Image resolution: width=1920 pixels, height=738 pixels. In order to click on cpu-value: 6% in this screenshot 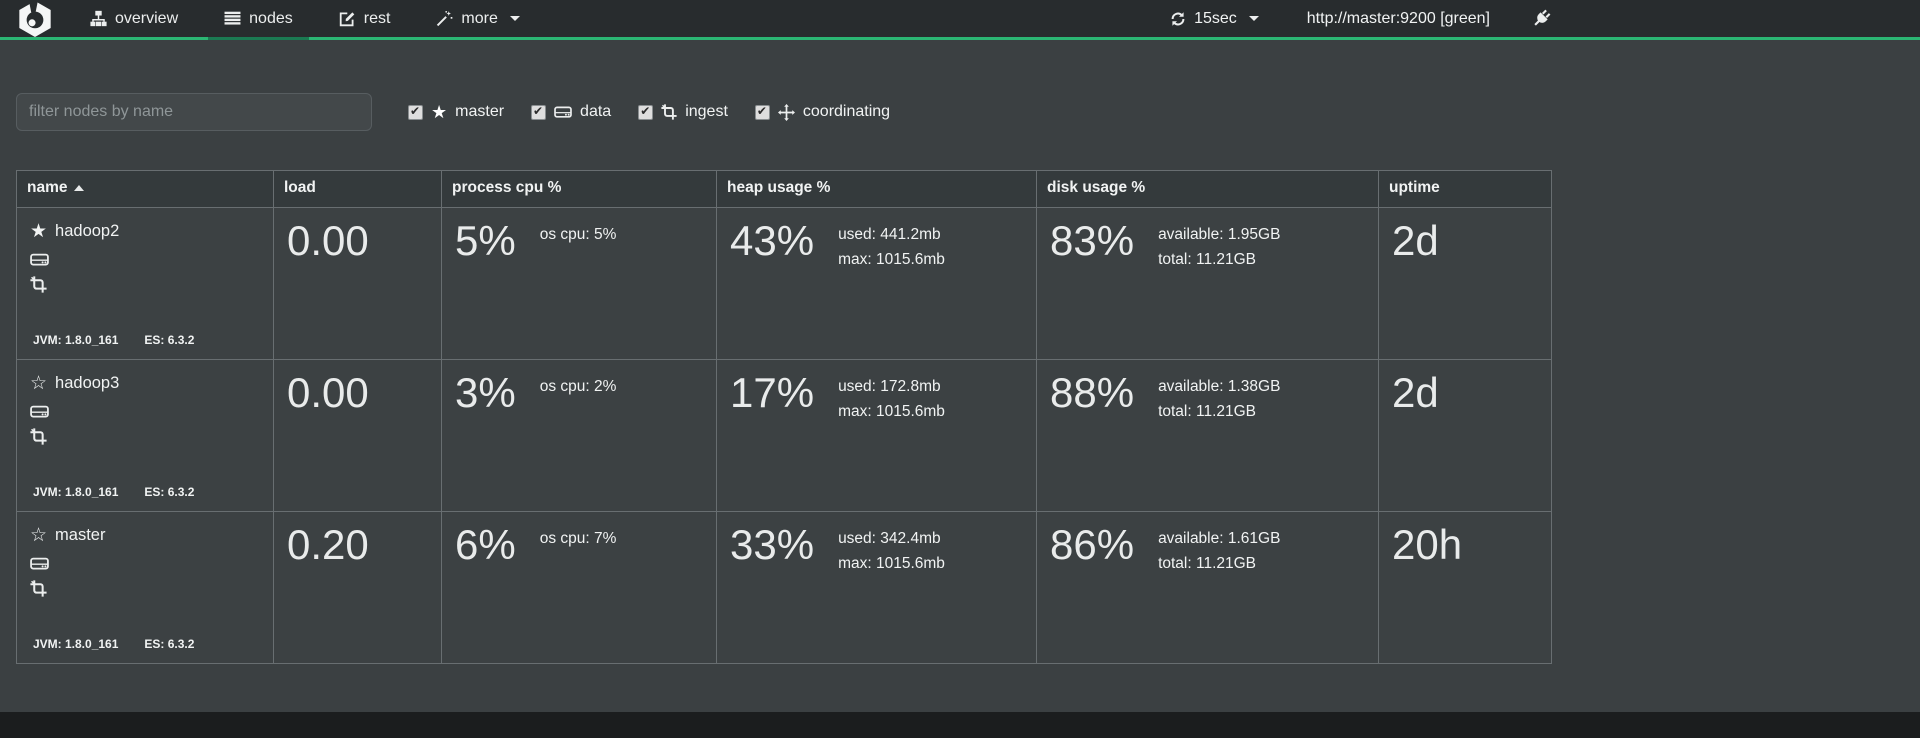, I will do `click(485, 544)`.